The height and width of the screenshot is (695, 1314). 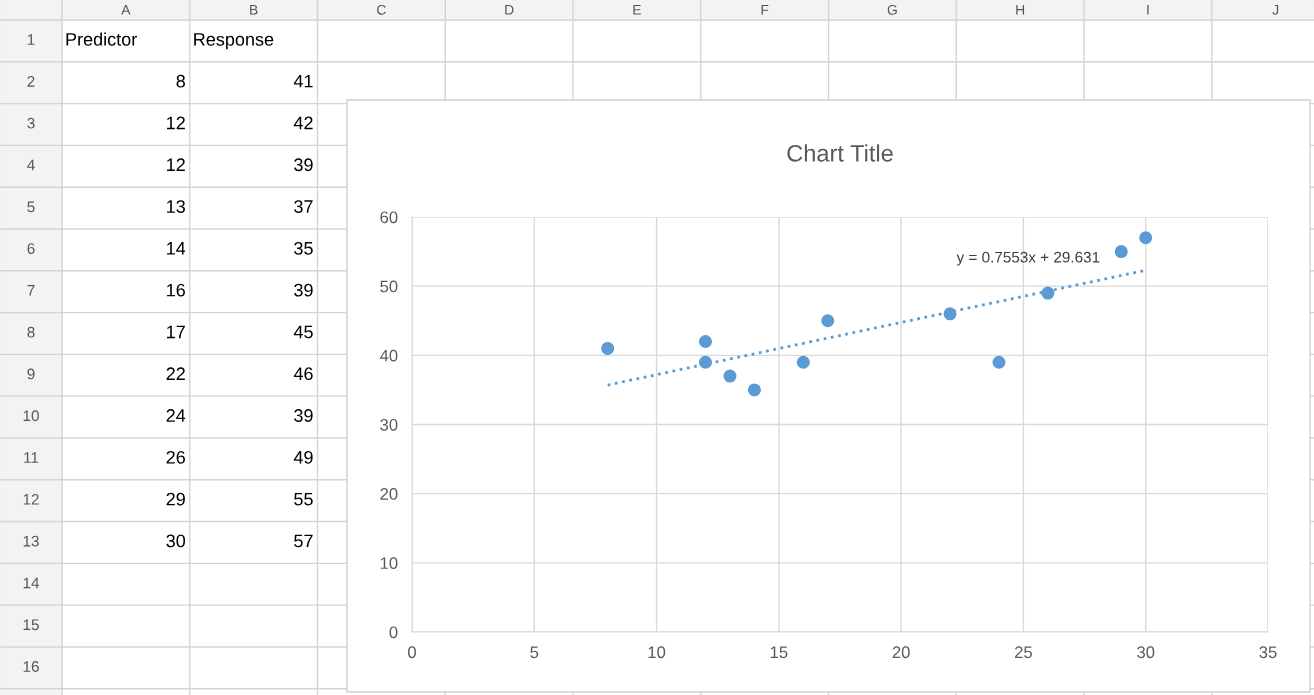 What do you see at coordinates (303, 123) in the screenshot?
I see `text: 42` at bounding box center [303, 123].